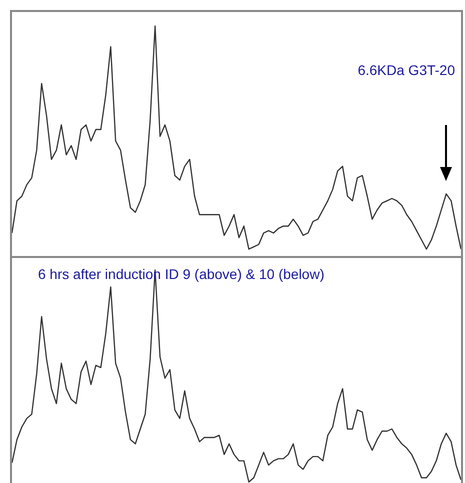  I want to click on annotation: 6.6KDa G3T-20, so click(406, 70).